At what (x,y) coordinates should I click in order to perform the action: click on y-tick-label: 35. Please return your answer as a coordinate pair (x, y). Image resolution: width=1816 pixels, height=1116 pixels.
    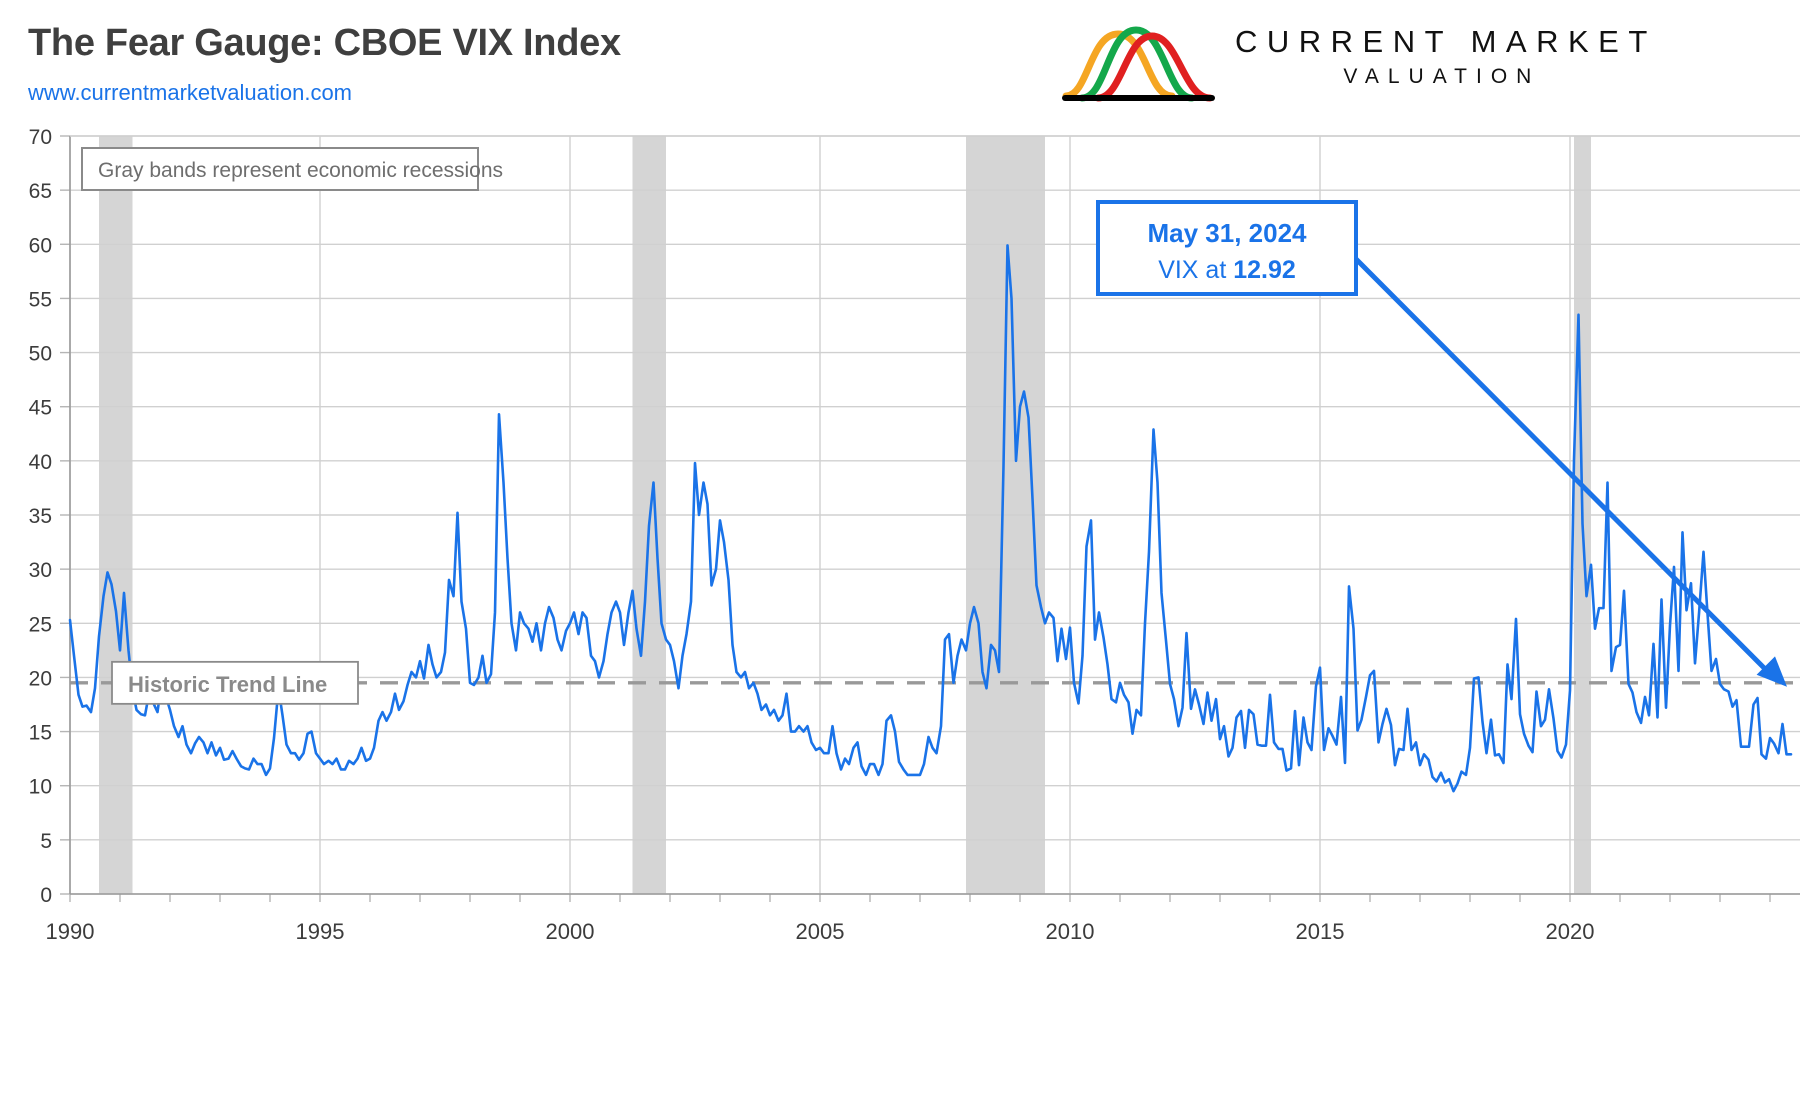
    Looking at the image, I should click on (40, 516).